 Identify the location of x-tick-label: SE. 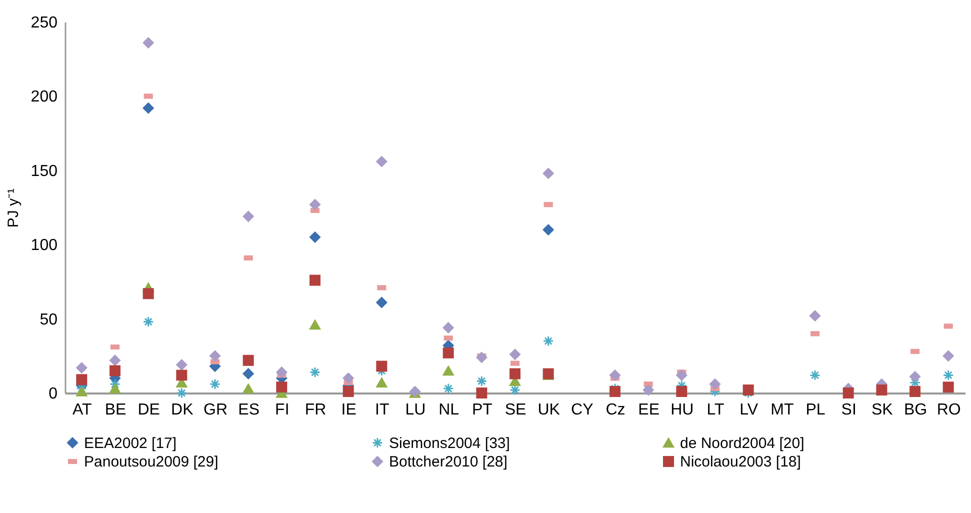
(515, 410).